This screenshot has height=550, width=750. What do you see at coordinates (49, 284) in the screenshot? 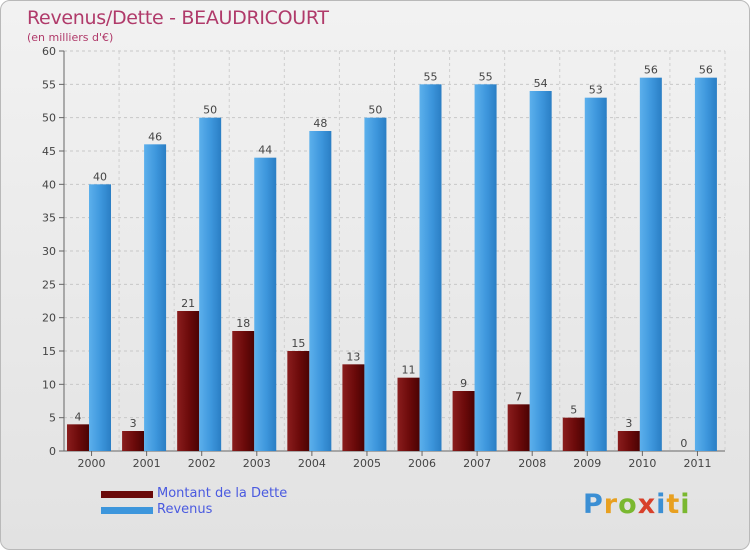
I see `y-tick-label: 25` at bounding box center [49, 284].